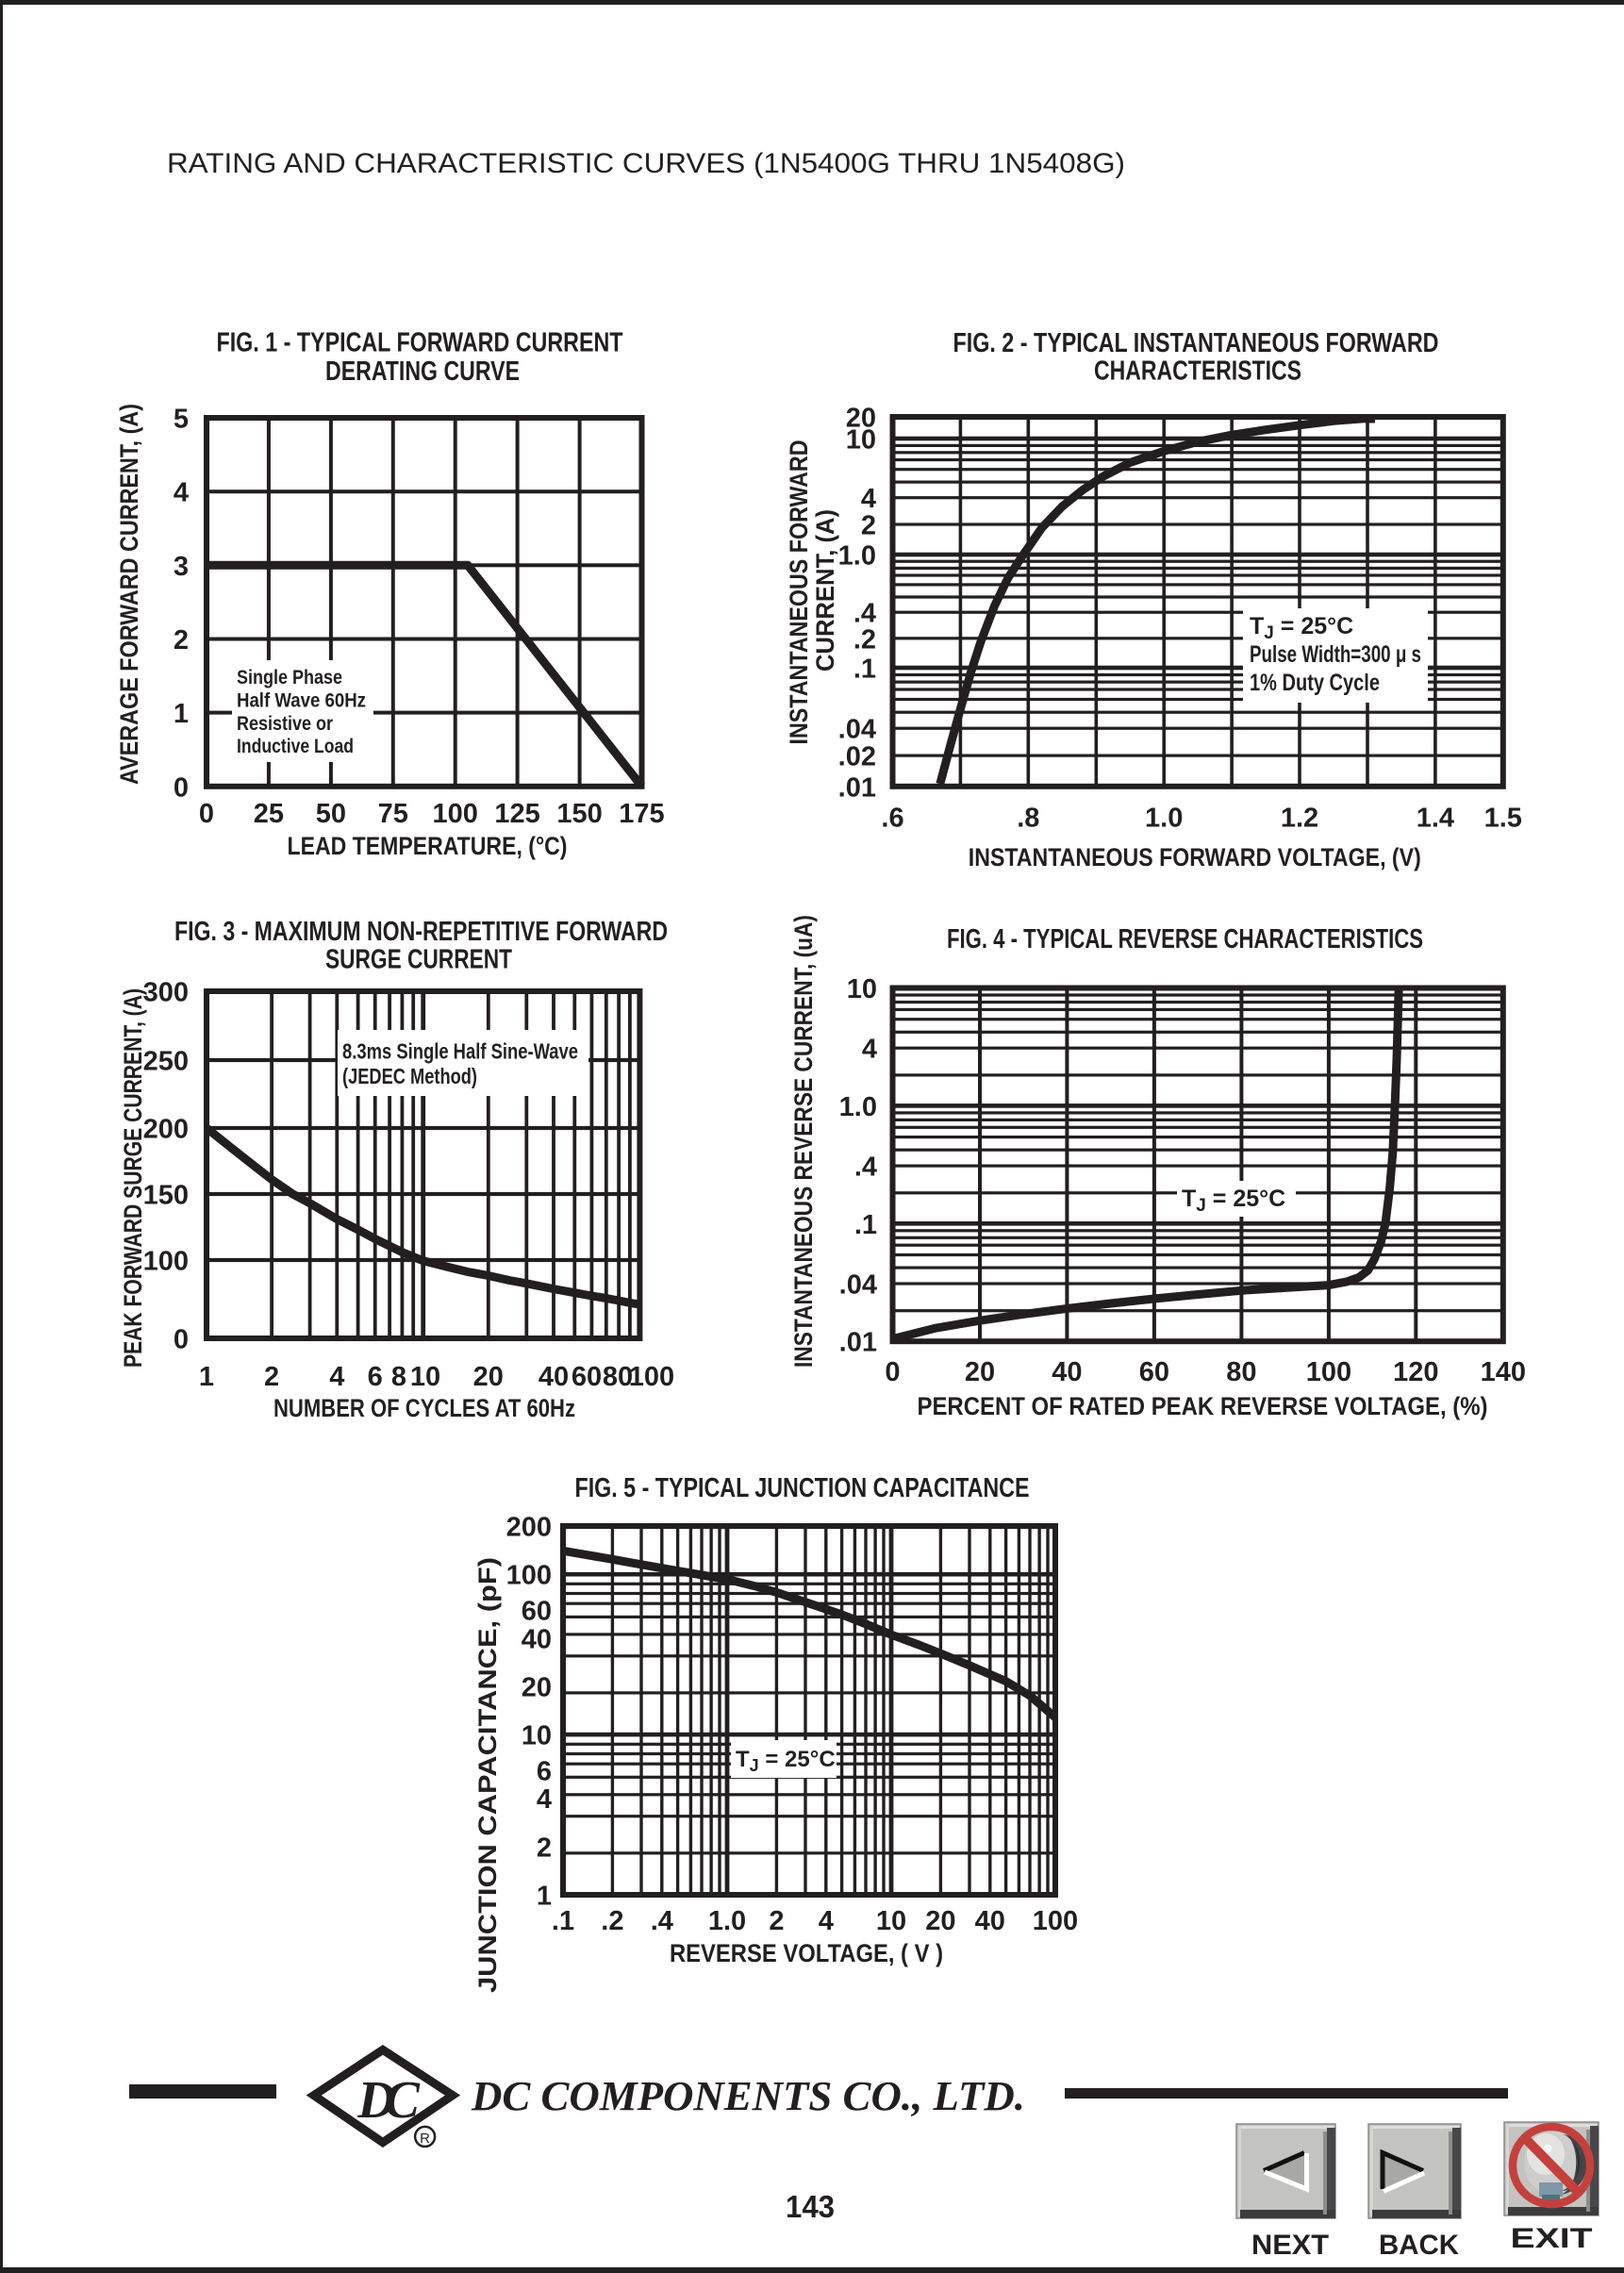  What do you see at coordinates (579, 814) in the screenshot?
I see `svg-text: 150` at bounding box center [579, 814].